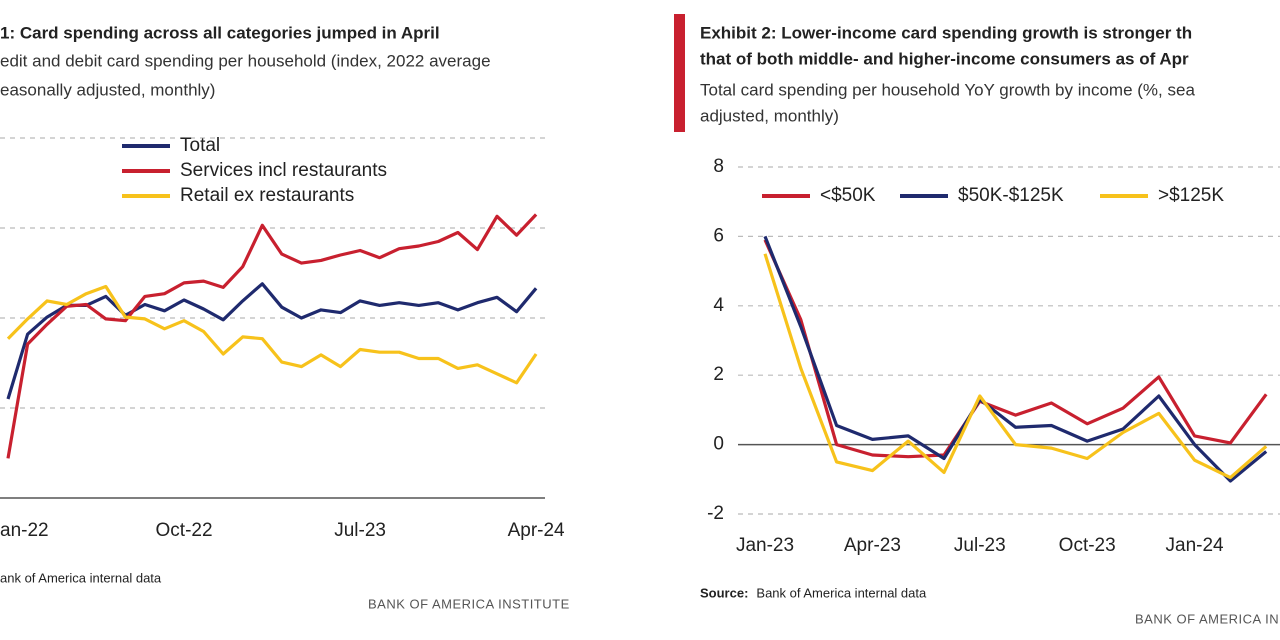 The image size is (1280, 640). I want to click on y-tick-label: 0, so click(718, 444).